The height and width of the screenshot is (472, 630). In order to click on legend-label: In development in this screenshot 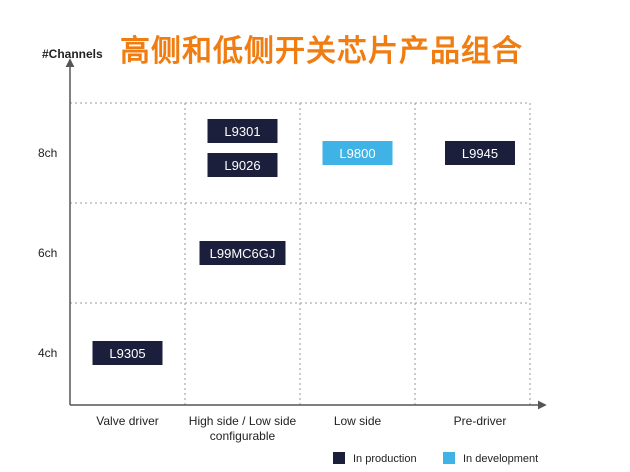, I will do `click(500, 459)`.